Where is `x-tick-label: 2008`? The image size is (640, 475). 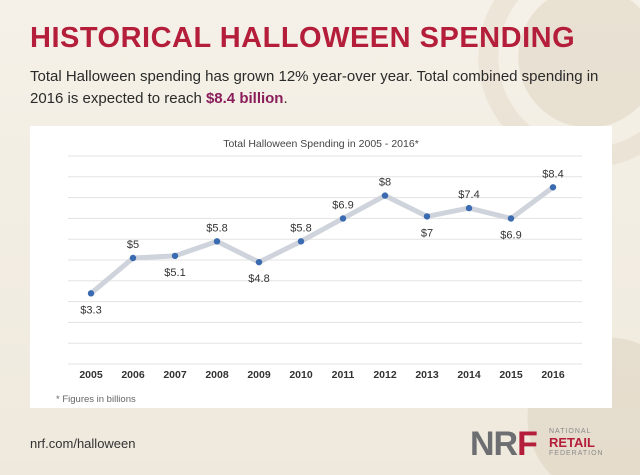
x-tick-label: 2008 is located at coordinates (217, 375).